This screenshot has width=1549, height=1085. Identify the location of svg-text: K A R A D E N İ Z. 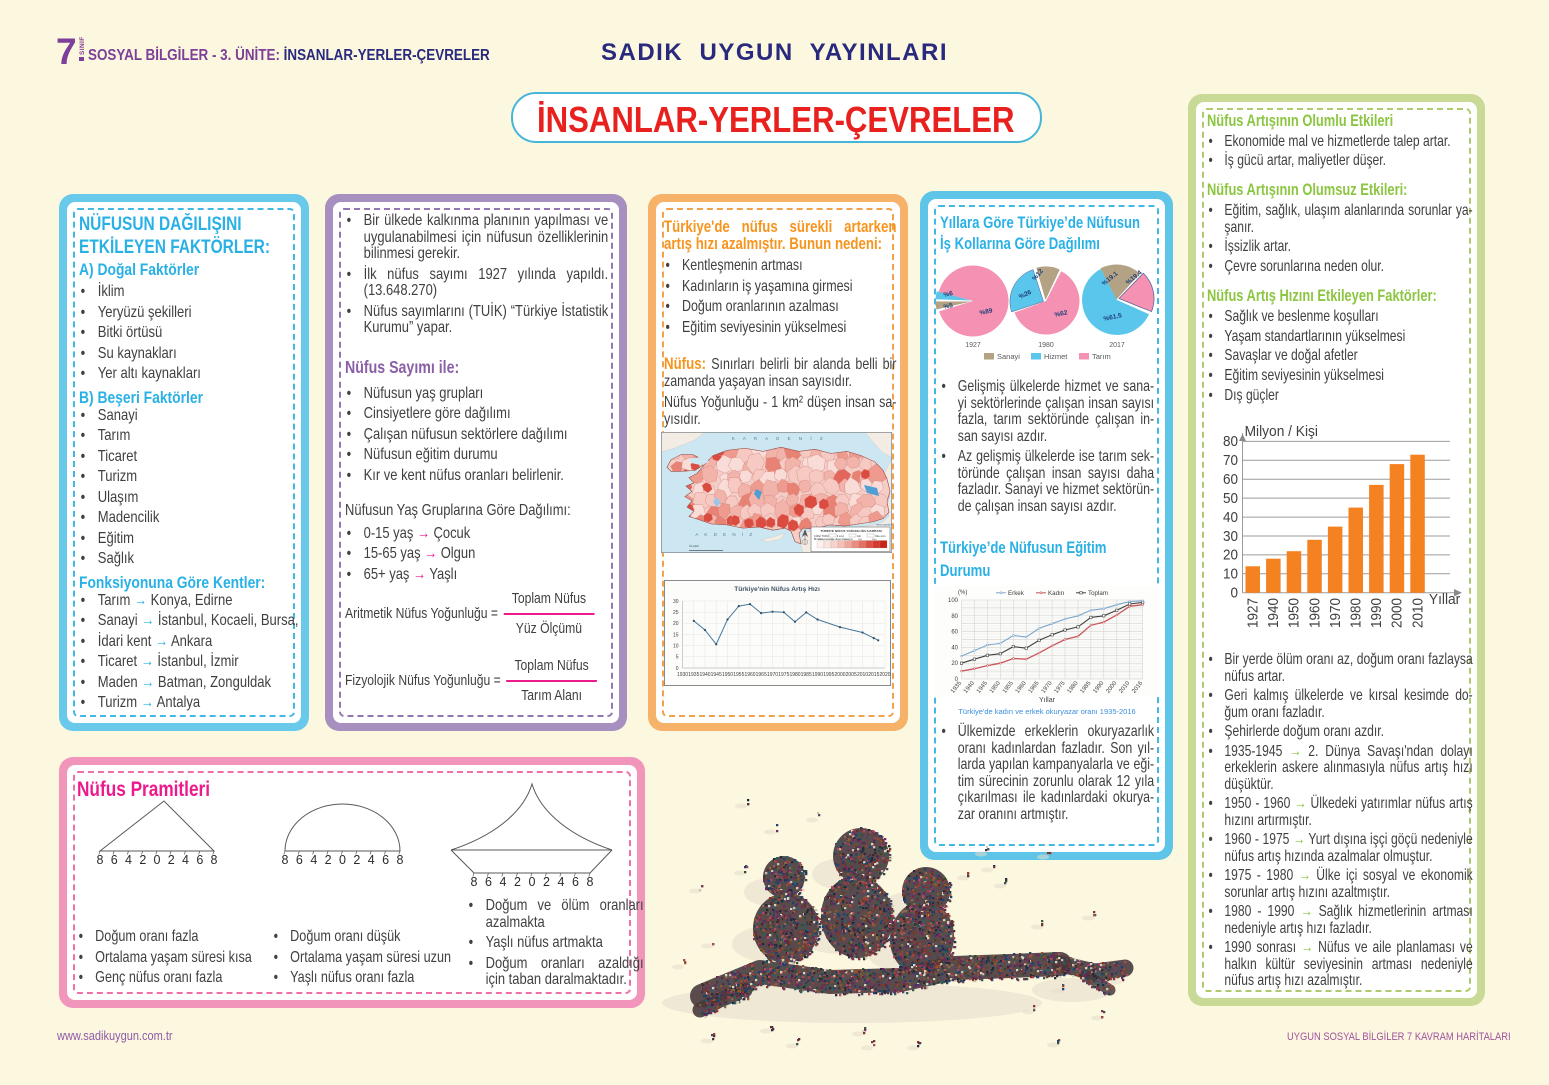
(779, 438).